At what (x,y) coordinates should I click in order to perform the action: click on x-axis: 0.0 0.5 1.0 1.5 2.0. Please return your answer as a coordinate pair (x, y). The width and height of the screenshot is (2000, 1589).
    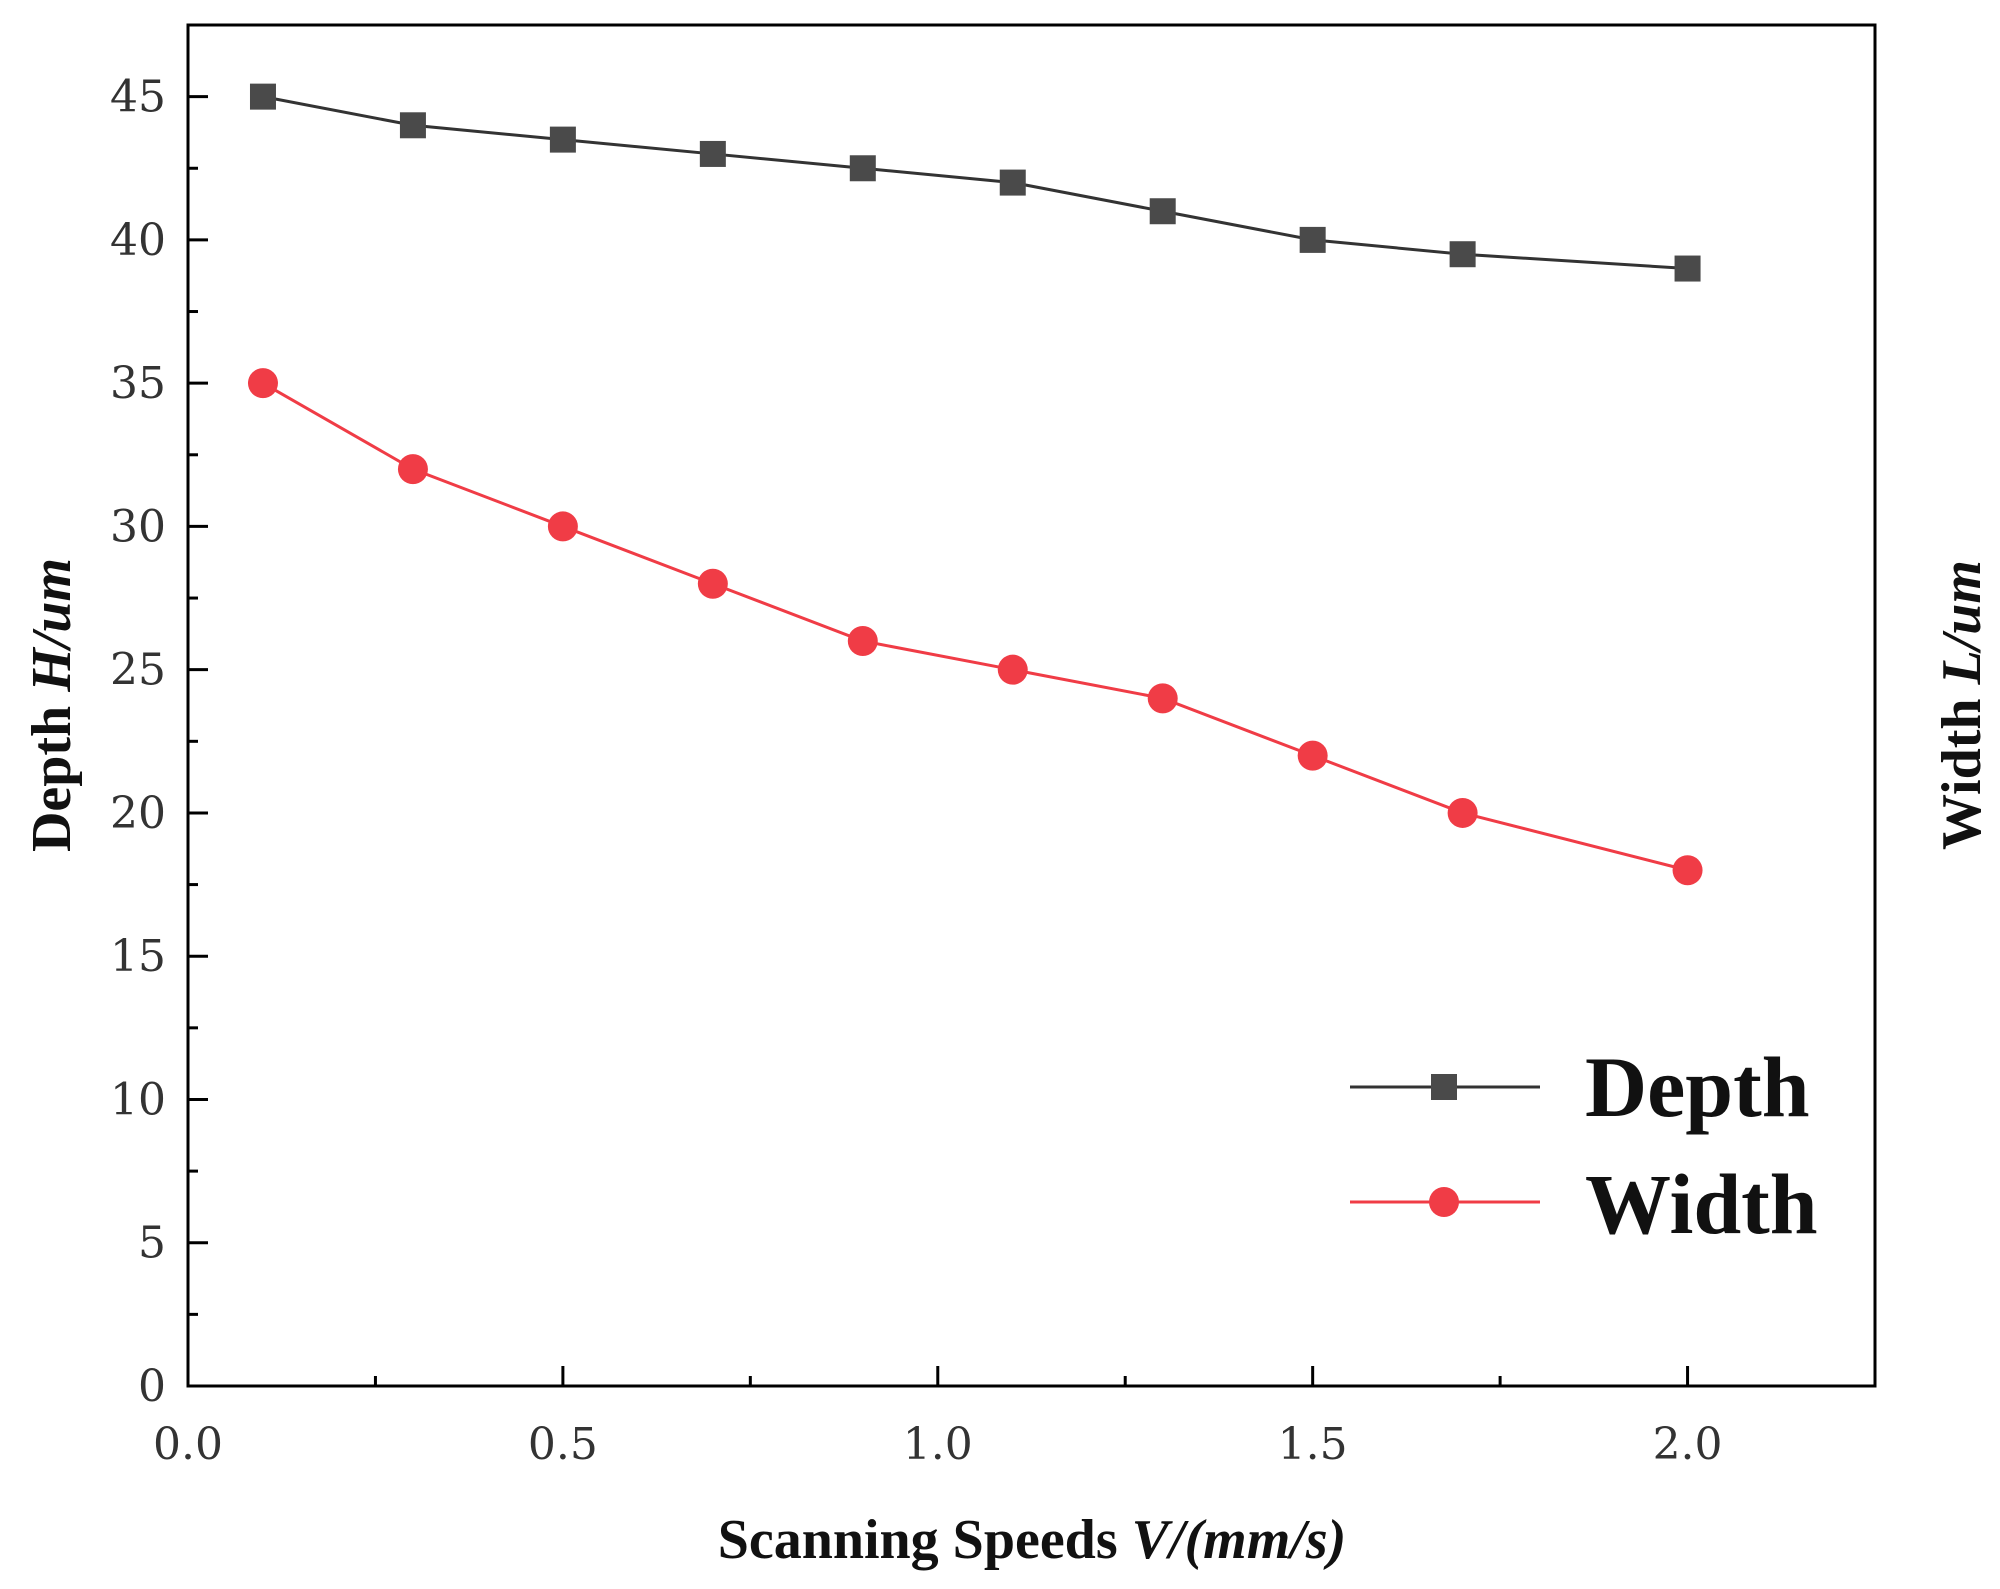
    Looking at the image, I should click on (938, 1418).